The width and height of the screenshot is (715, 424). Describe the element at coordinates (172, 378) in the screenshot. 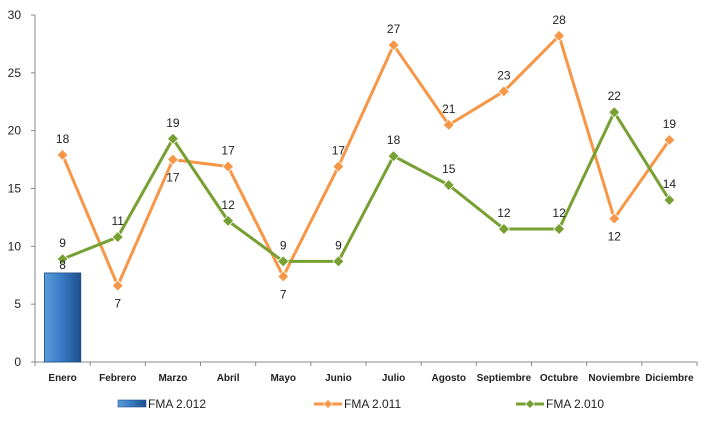

I see `x-category-label: Marzo` at that location.